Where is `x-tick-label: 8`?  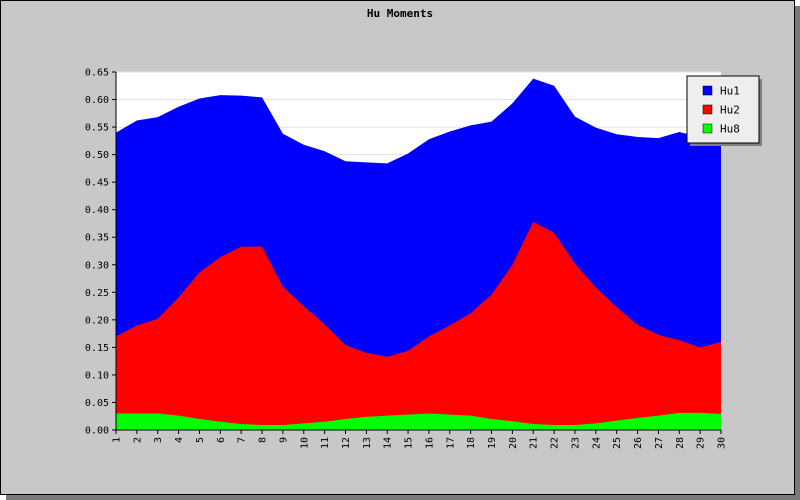 x-tick-label: 8 is located at coordinates (263, 440).